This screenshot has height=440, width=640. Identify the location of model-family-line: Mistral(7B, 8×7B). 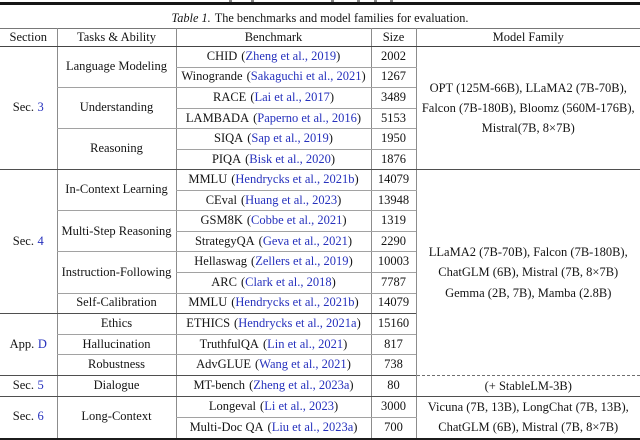
(528, 128).